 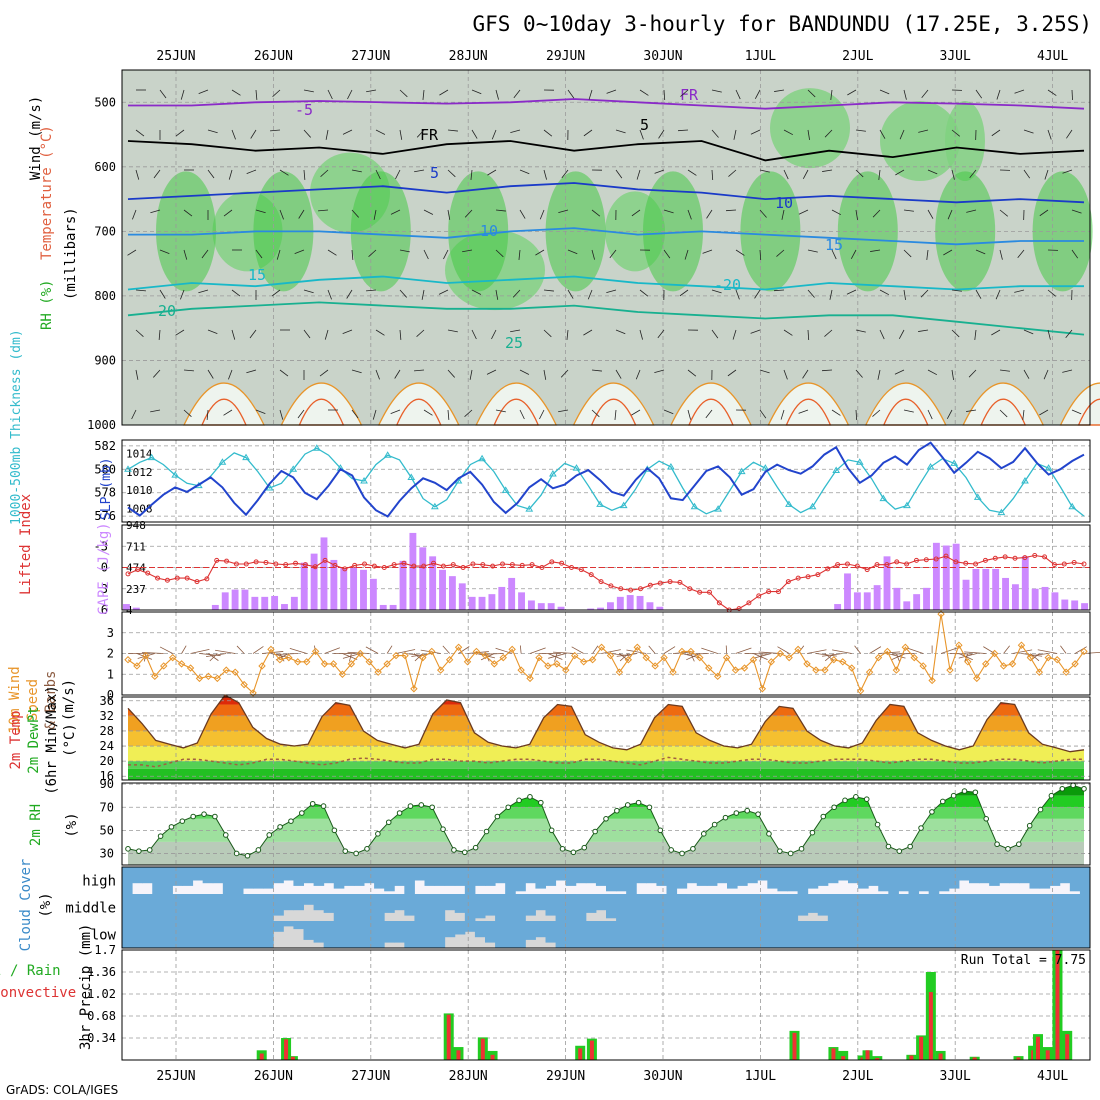 What do you see at coordinates (30, 971) in the screenshot?
I see `precip-total-label: Total / Rain` at bounding box center [30, 971].